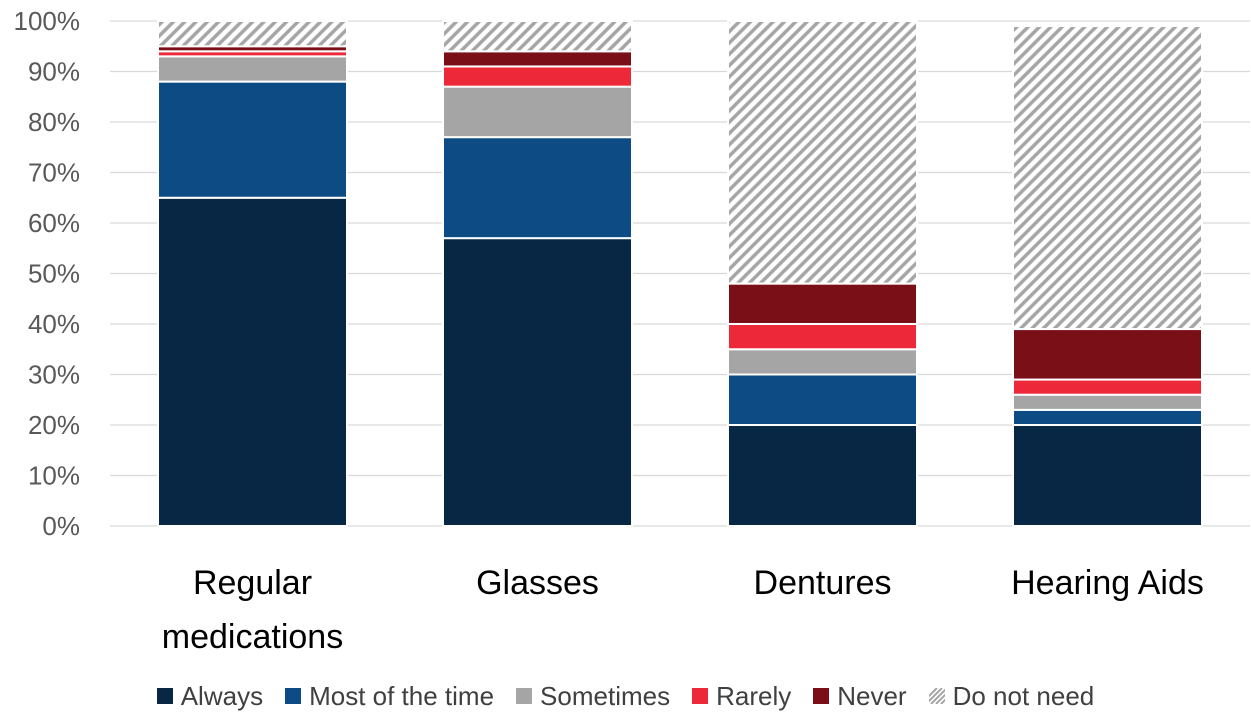 This screenshot has height=722, width=1251. I want to click on x-tick-label: medications, so click(252, 637).